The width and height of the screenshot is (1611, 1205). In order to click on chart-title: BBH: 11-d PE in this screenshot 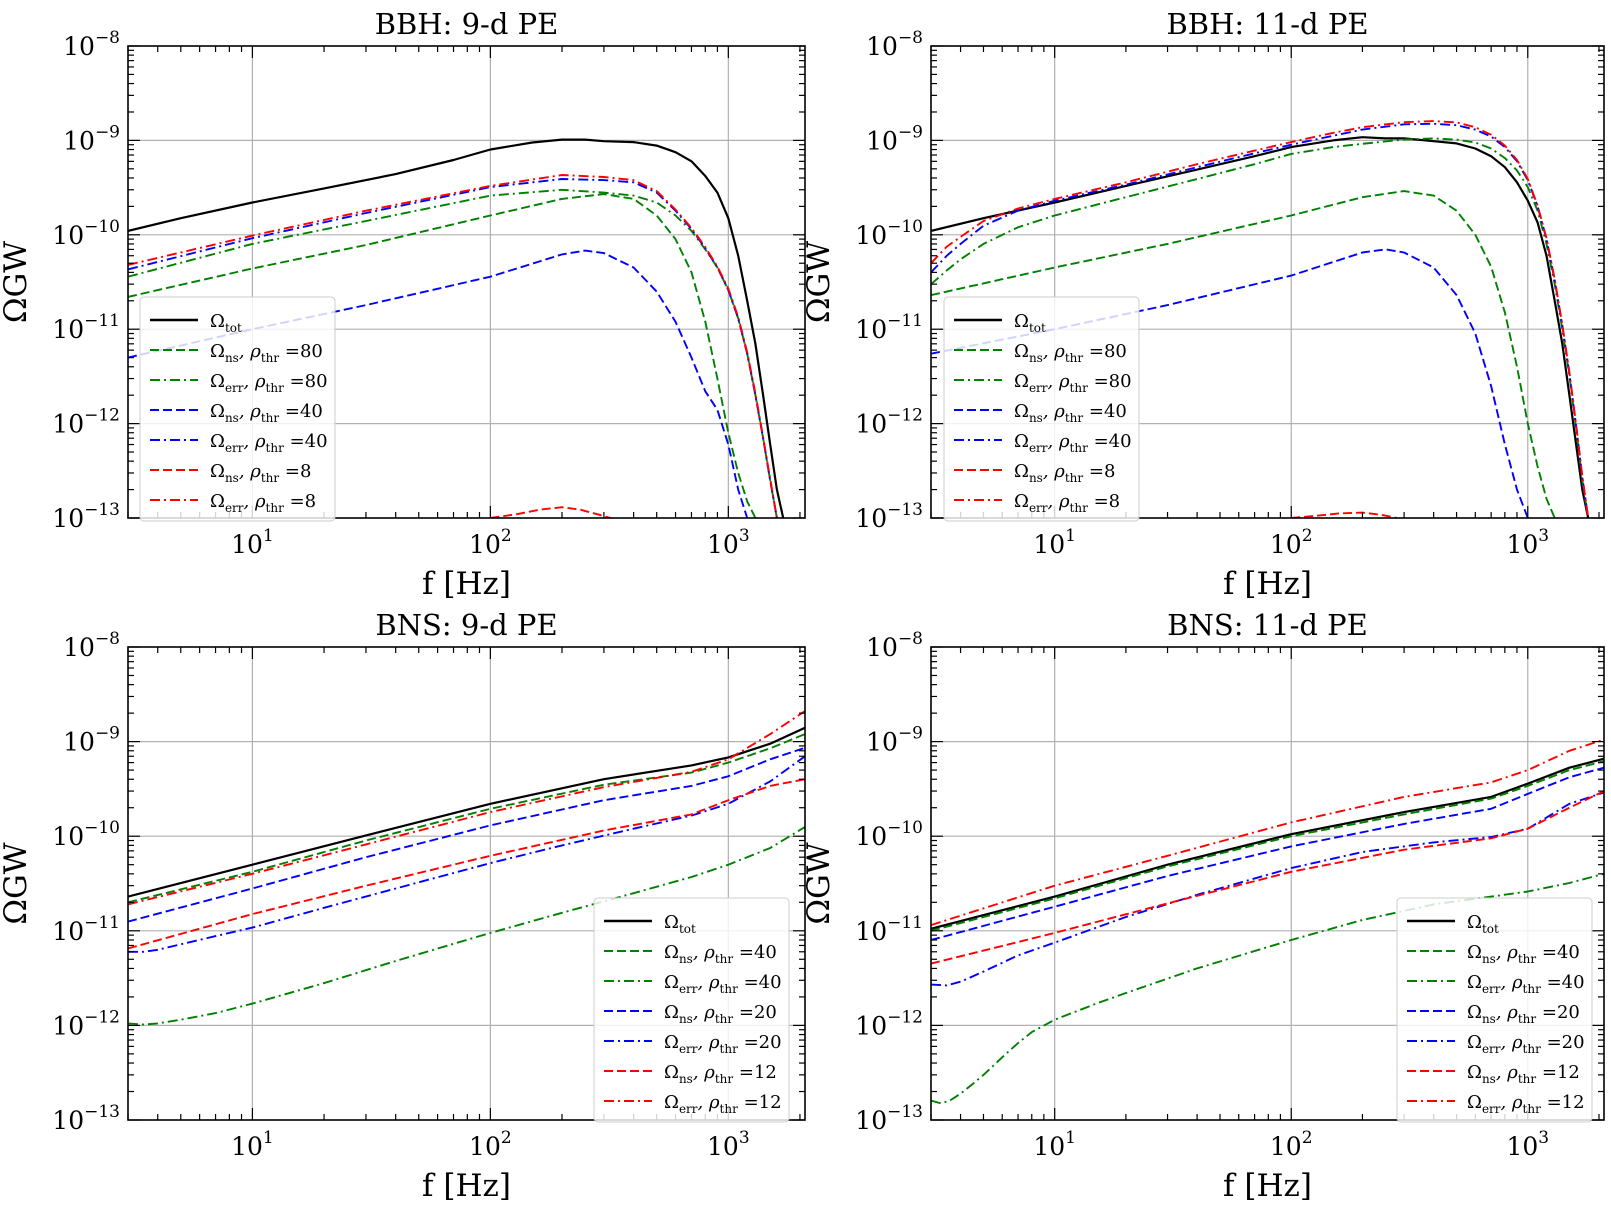, I will do `click(1267, 24)`.